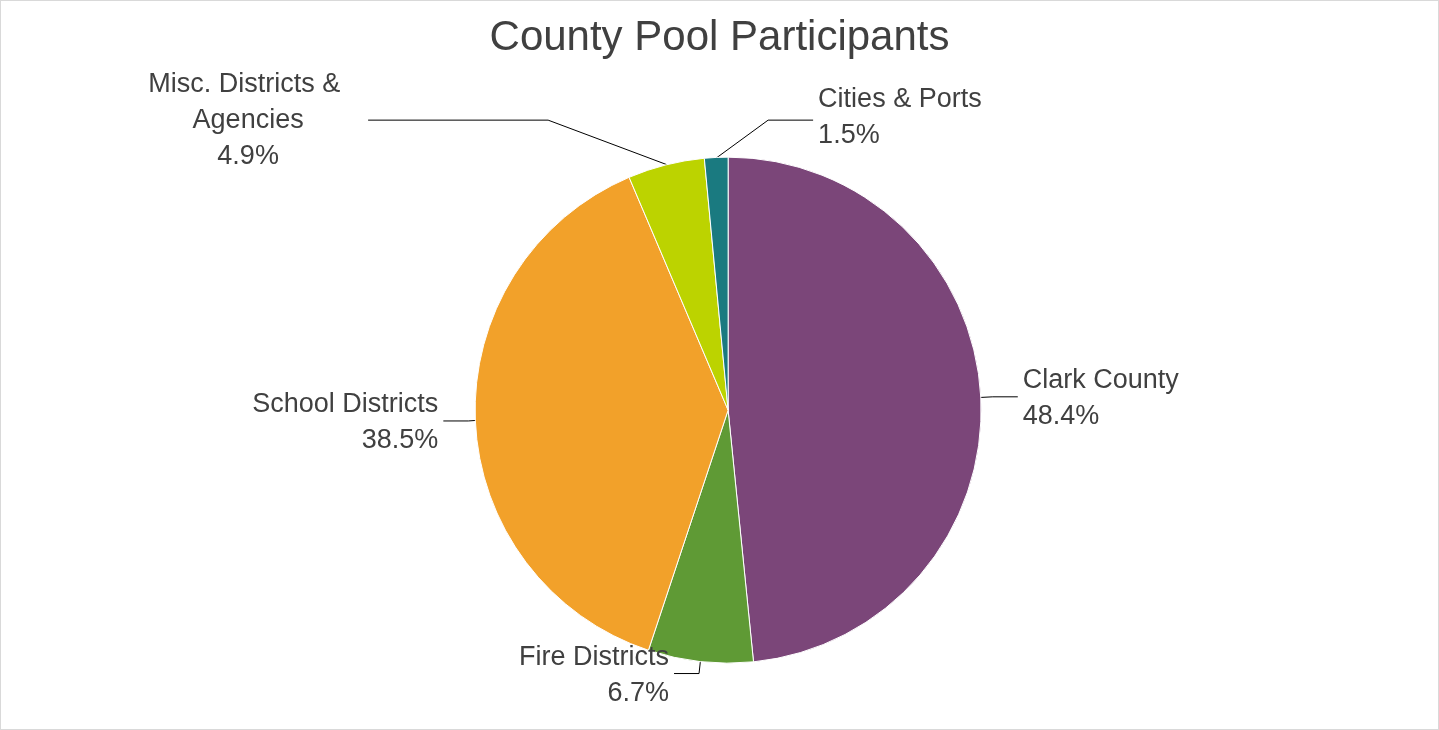 This screenshot has height=730, width=1439. Describe the element at coordinates (345, 402) in the screenshot. I see `slice-label: School Districts` at that location.